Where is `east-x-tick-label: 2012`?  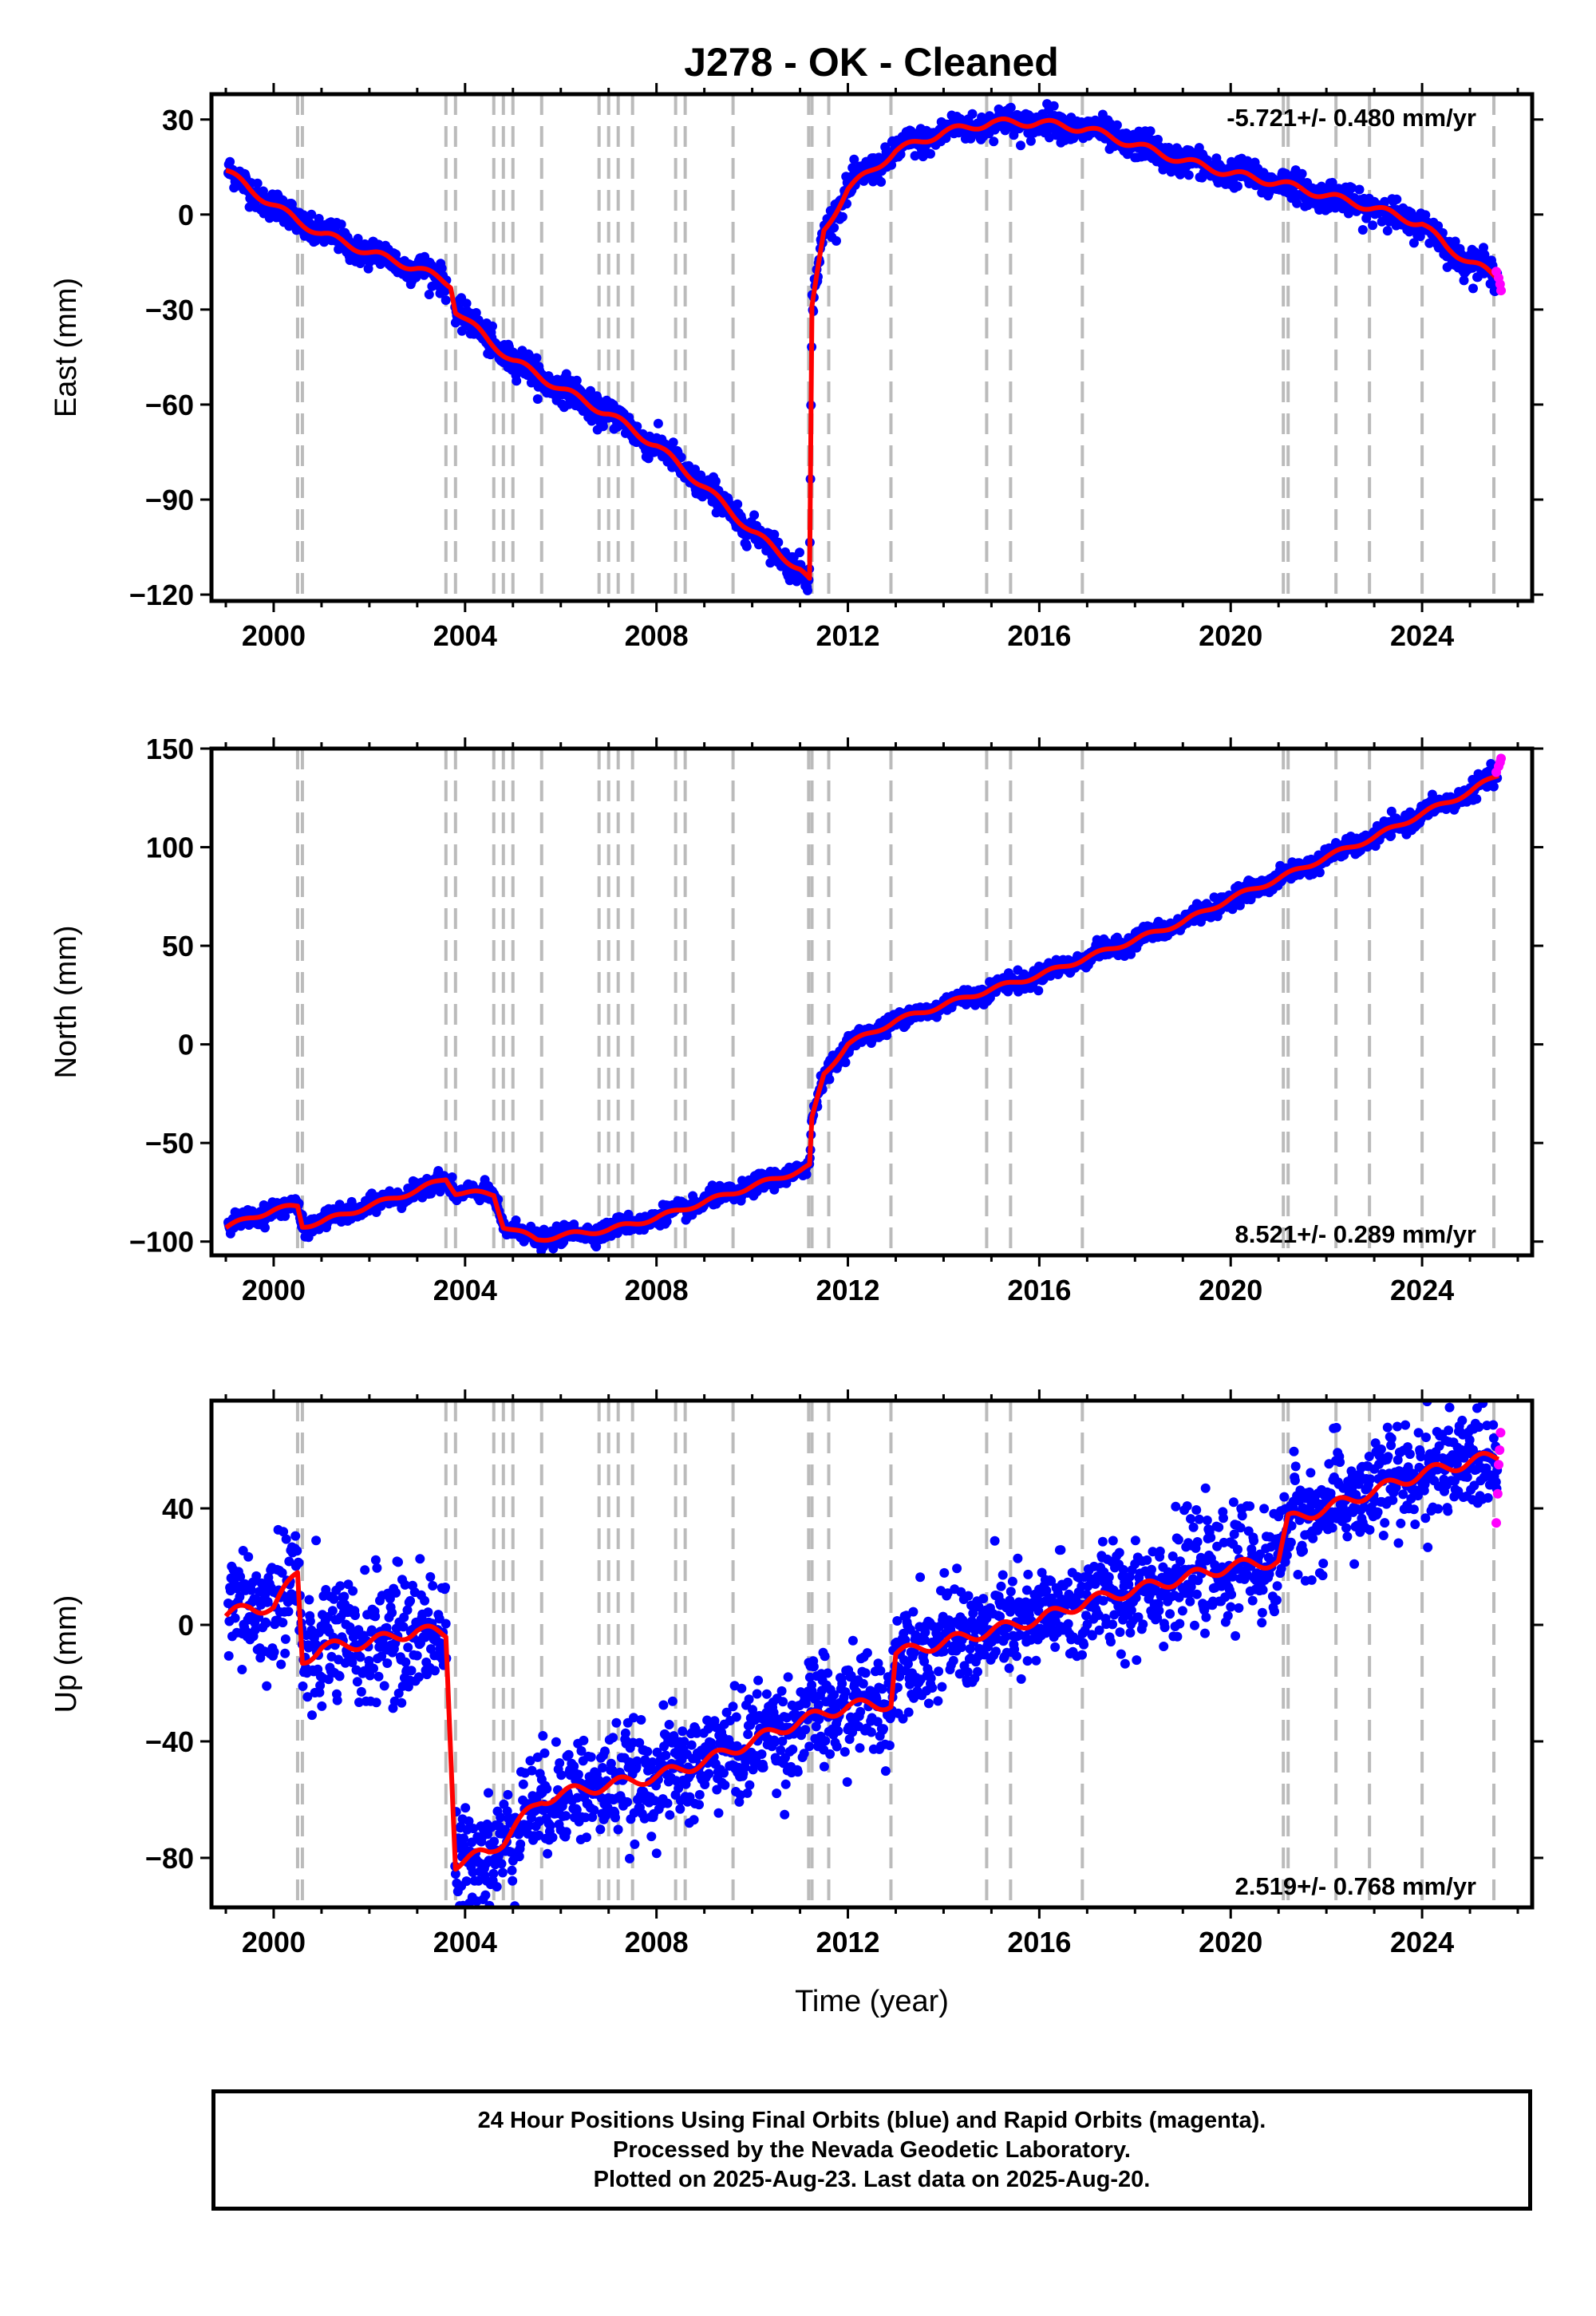
east-x-tick-label: 2012 is located at coordinates (848, 635).